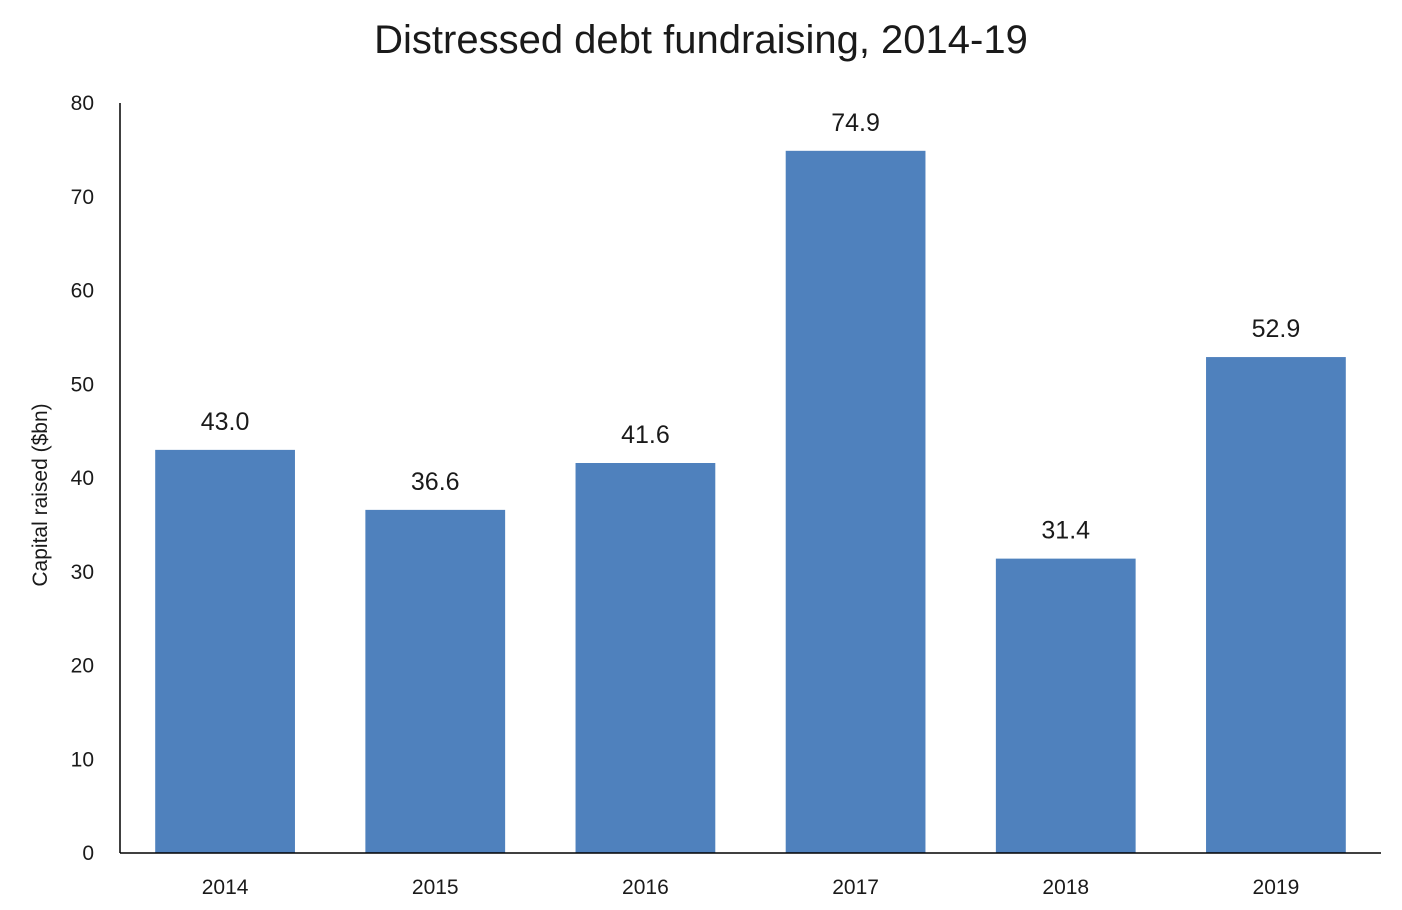 This screenshot has height=910, width=1402. Describe the element at coordinates (82, 291) in the screenshot. I see `y-tick-label: 60` at that location.